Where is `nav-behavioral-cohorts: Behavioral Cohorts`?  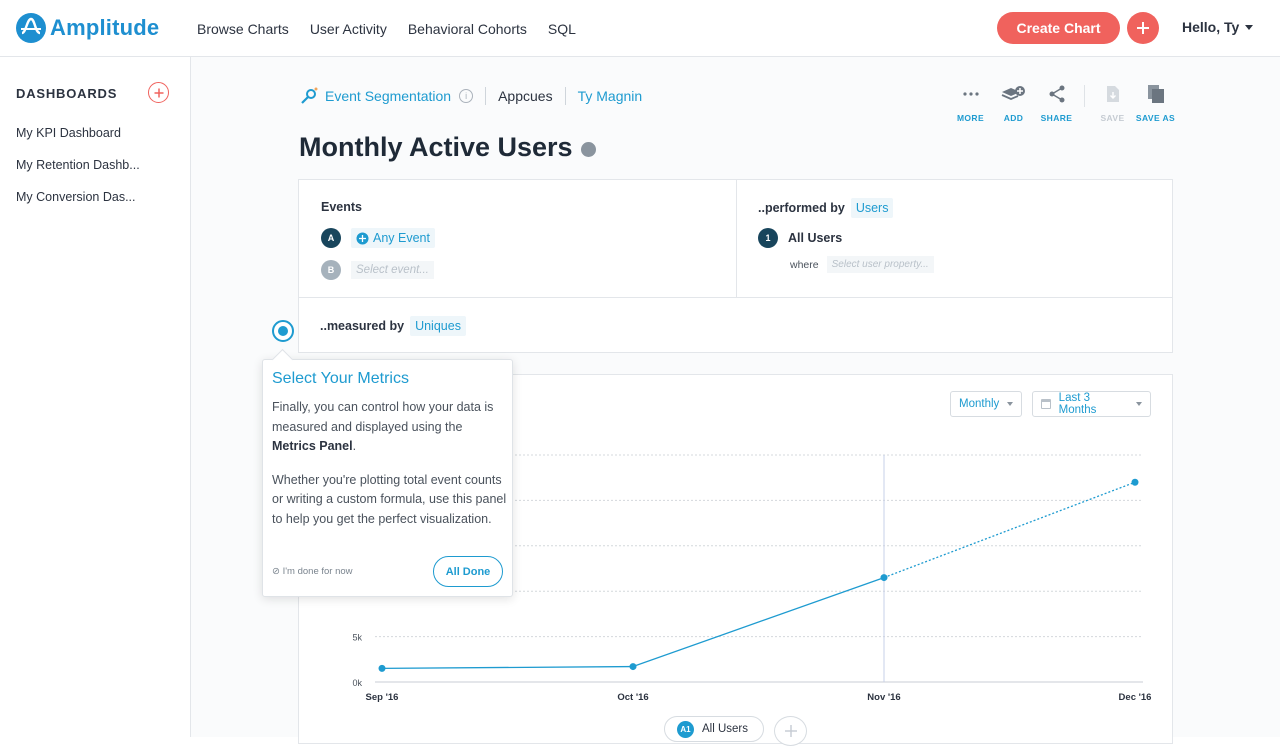 nav-behavioral-cohorts: Behavioral Cohorts is located at coordinates (467, 28).